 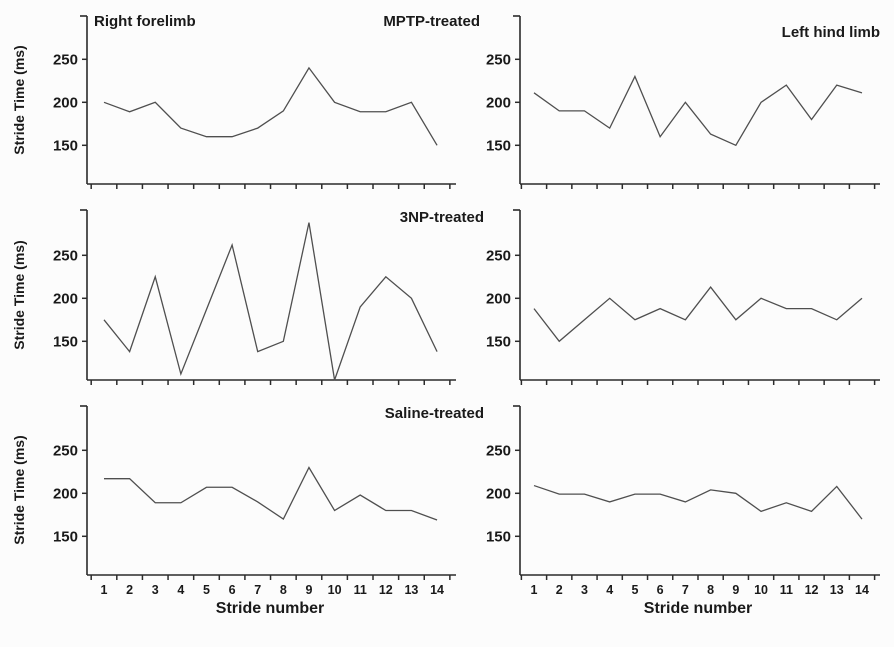 I want to click on y-axis-title-row3: Stride Time (ms), so click(x=19, y=490).